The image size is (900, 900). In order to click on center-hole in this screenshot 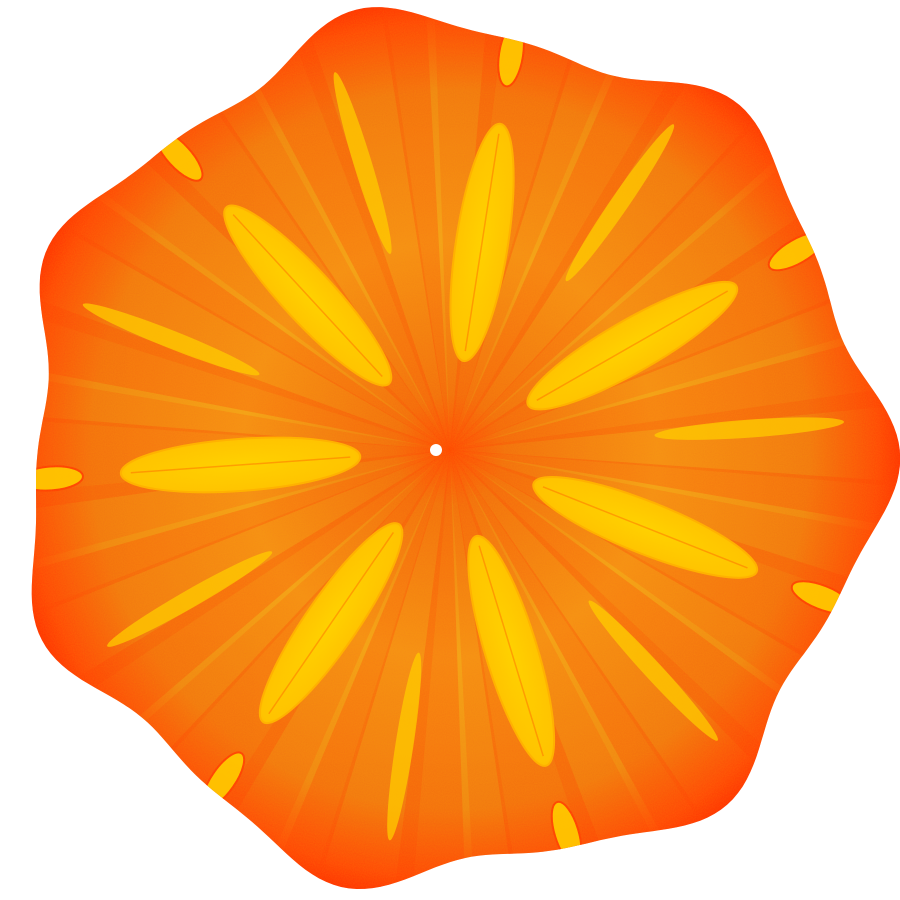, I will do `click(436, 450)`.